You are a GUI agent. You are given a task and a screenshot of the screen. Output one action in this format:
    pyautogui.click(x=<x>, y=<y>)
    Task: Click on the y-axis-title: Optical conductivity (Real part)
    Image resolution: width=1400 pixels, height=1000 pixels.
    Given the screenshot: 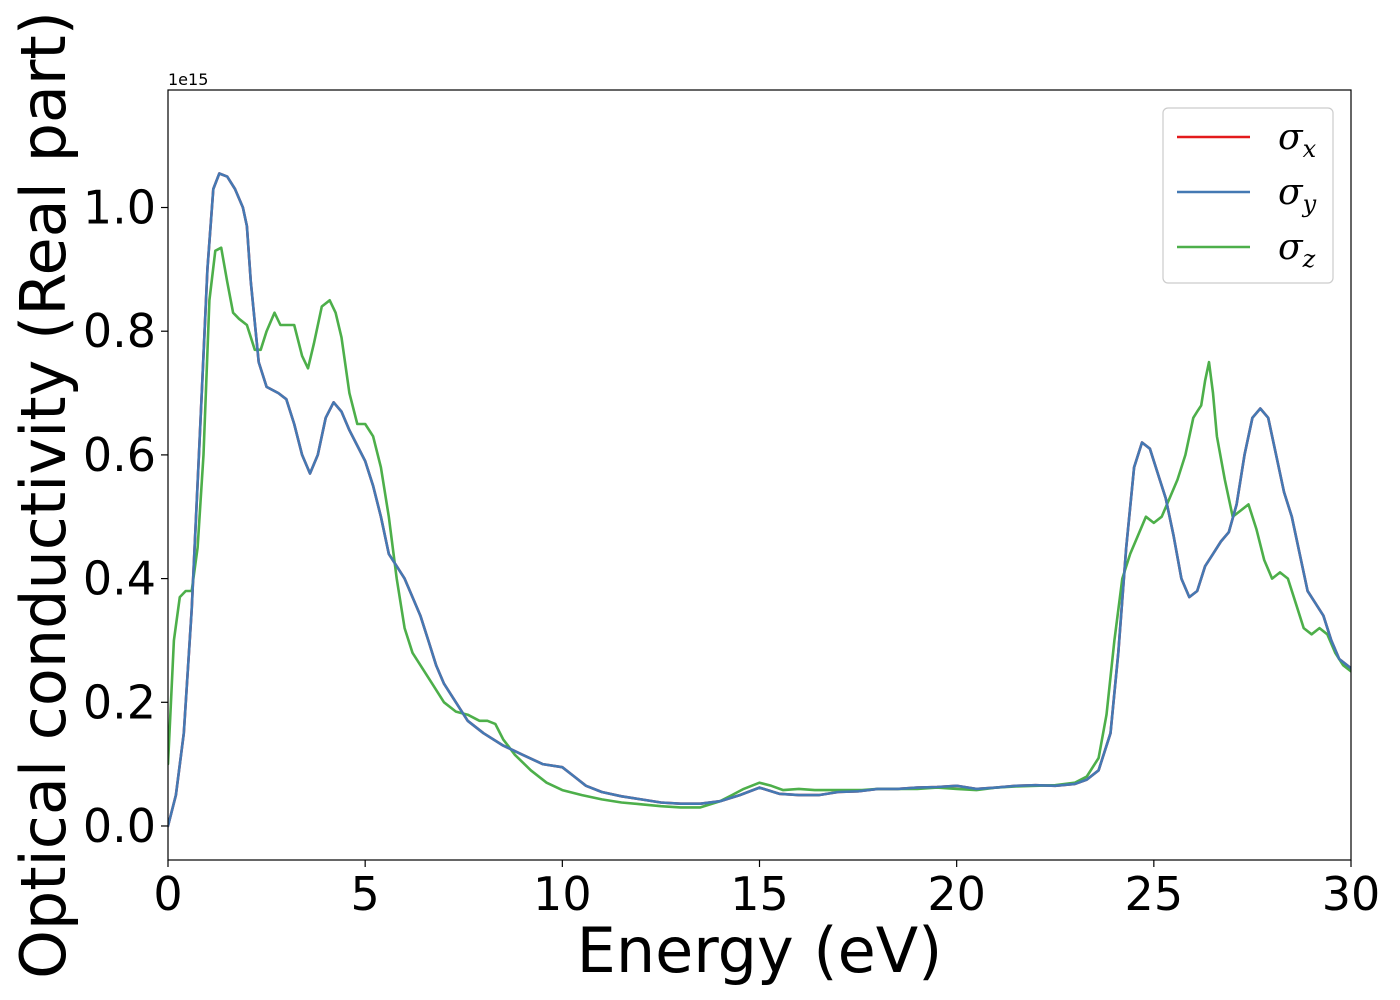 What is the action you would take?
    pyautogui.click(x=43, y=495)
    